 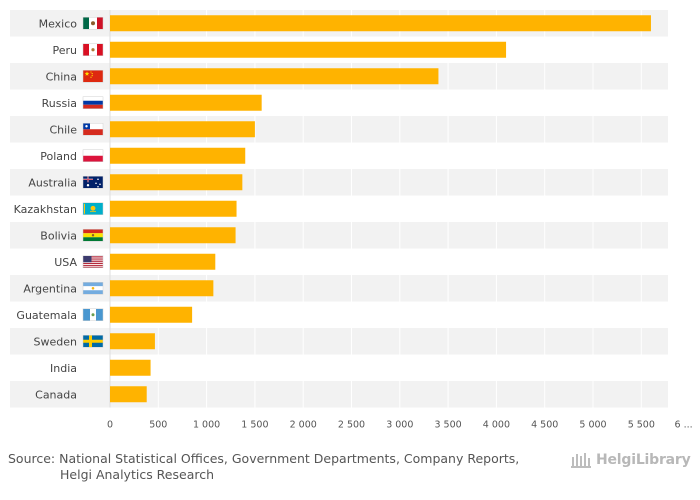 What do you see at coordinates (581, 460) in the screenshot?
I see `library-building-icon` at bounding box center [581, 460].